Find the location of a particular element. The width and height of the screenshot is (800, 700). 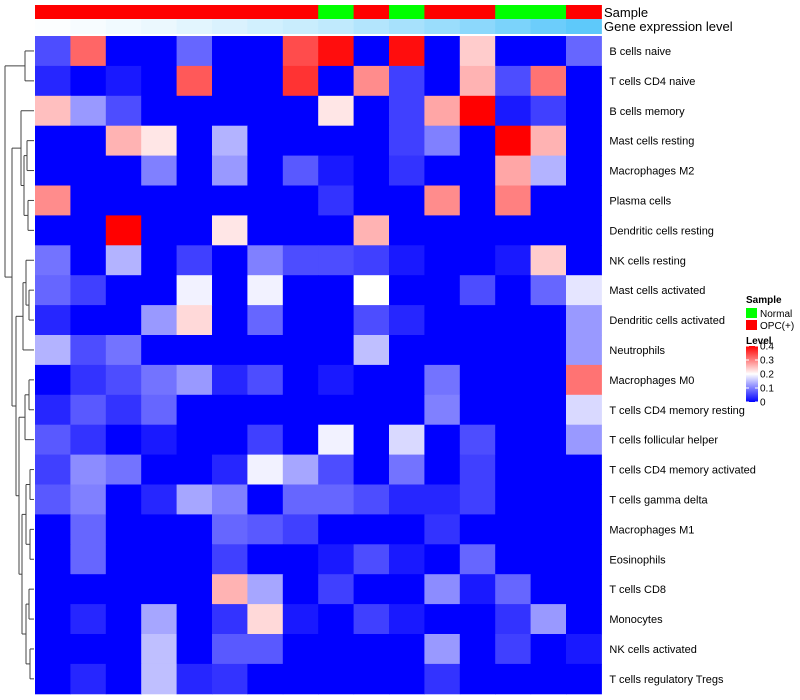

row-label: Eosinophils is located at coordinates (637, 560).